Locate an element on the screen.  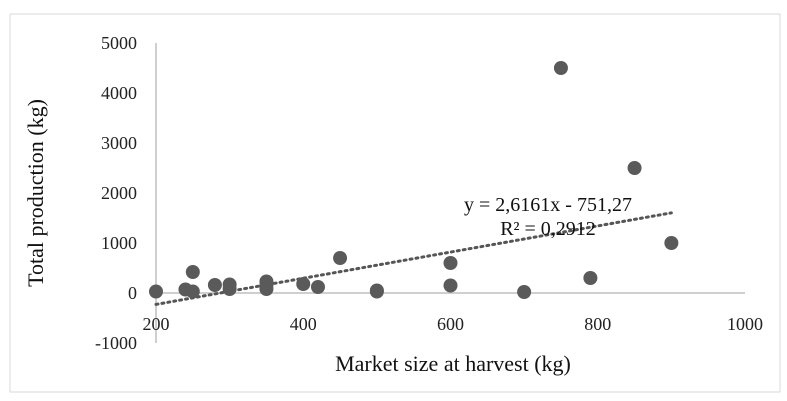
y-tick-label: 4000 is located at coordinates (119, 93).